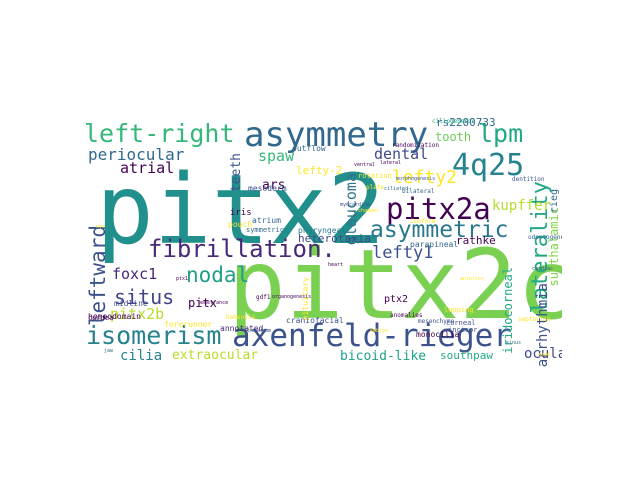 The height and width of the screenshot is (480, 640). I want to click on word-mesenchyme: mesenchyme, so click(436, 321).